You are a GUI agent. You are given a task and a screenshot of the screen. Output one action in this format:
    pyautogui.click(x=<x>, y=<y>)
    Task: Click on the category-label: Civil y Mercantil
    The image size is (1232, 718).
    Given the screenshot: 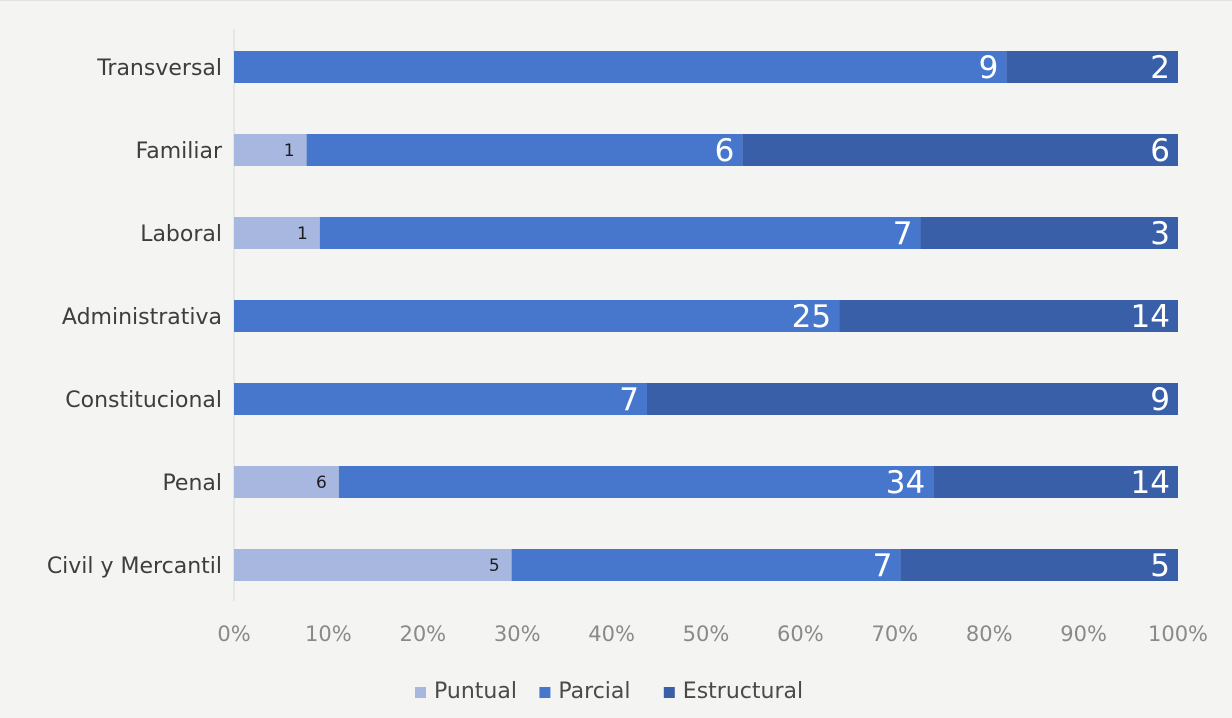 What is the action you would take?
    pyautogui.click(x=134, y=566)
    